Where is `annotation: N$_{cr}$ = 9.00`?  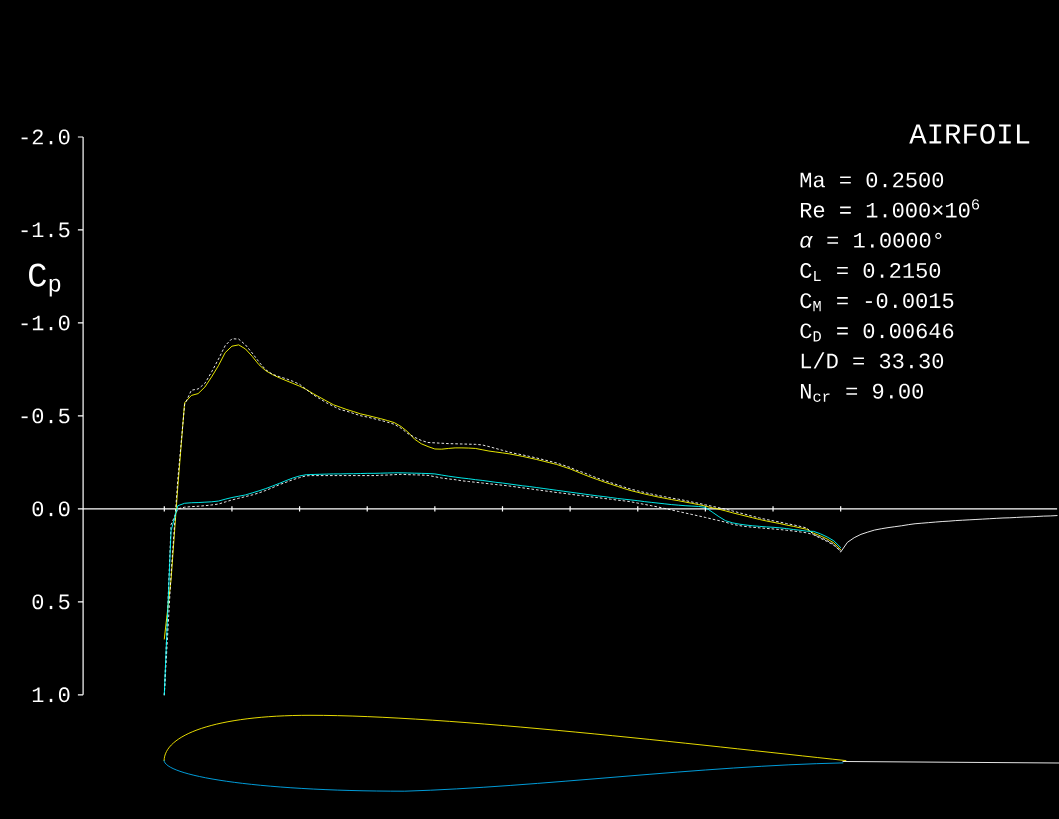 annotation: N$_{cr}$ = 9.00 is located at coordinates (861, 392).